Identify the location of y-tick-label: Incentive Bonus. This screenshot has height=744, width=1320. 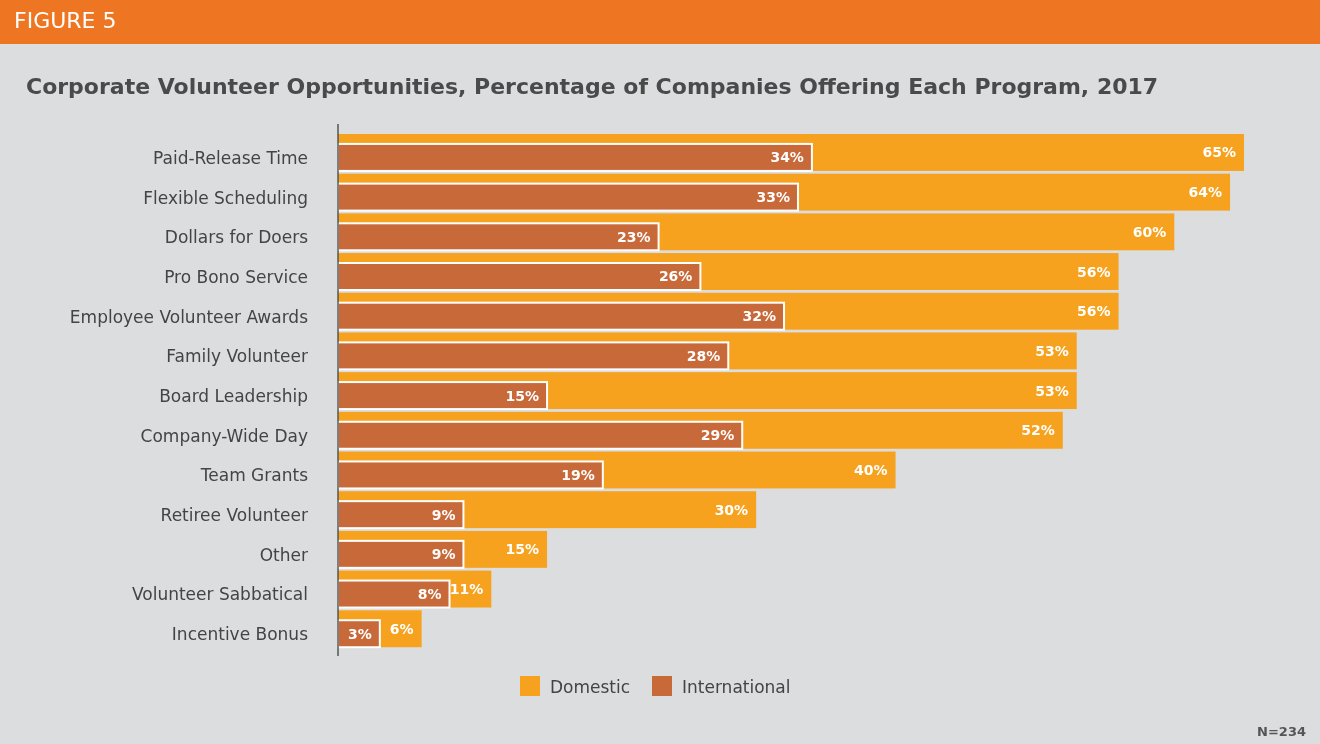
(240, 634).